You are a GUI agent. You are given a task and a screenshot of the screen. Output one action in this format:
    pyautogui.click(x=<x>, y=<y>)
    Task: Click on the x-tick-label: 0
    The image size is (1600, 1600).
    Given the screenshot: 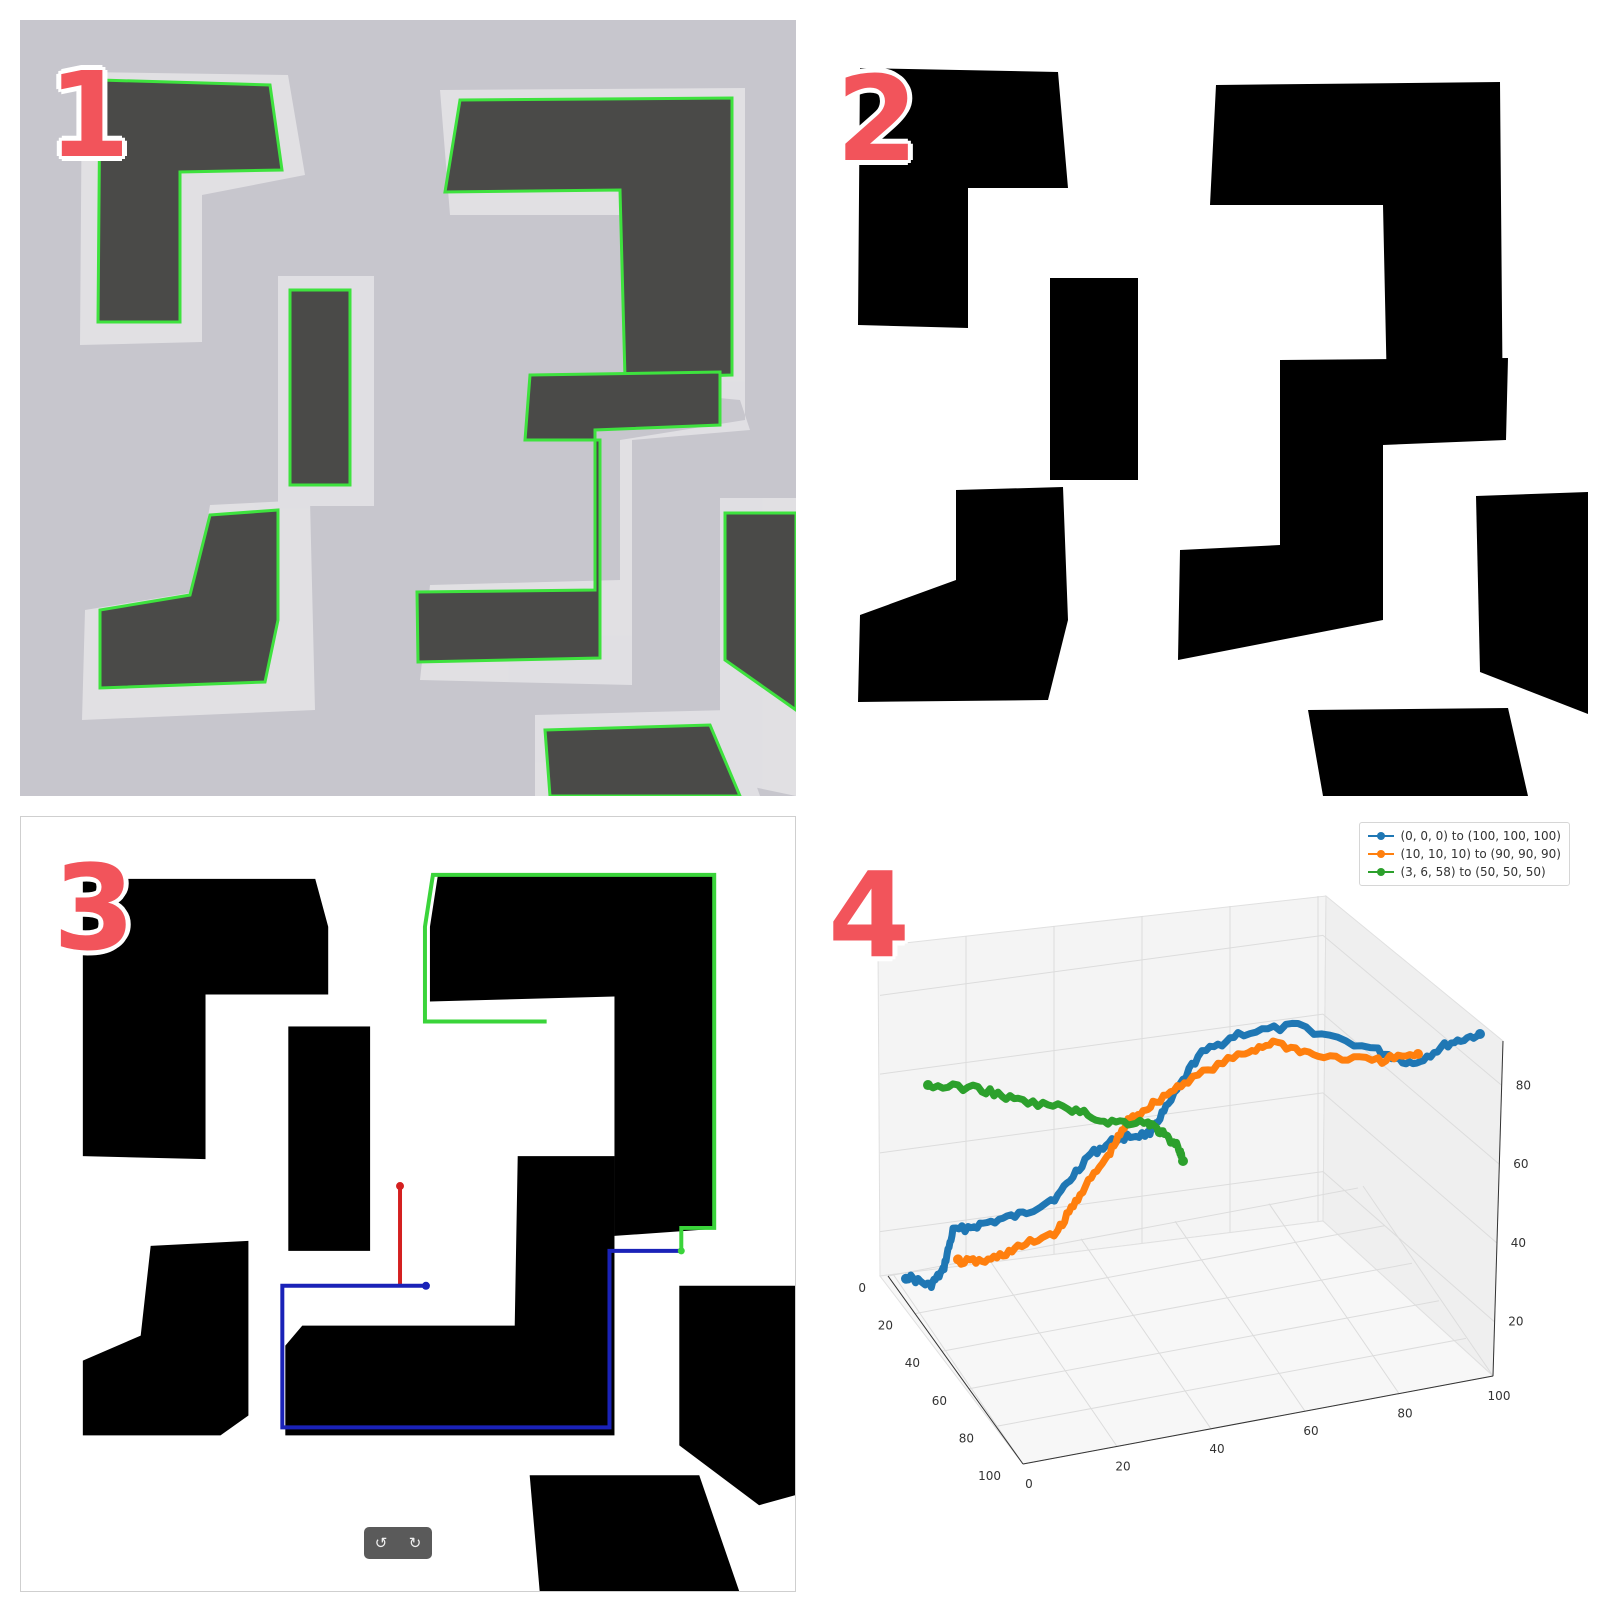 What is the action you would take?
    pyautogui.click(x=1029, y=1484)
    